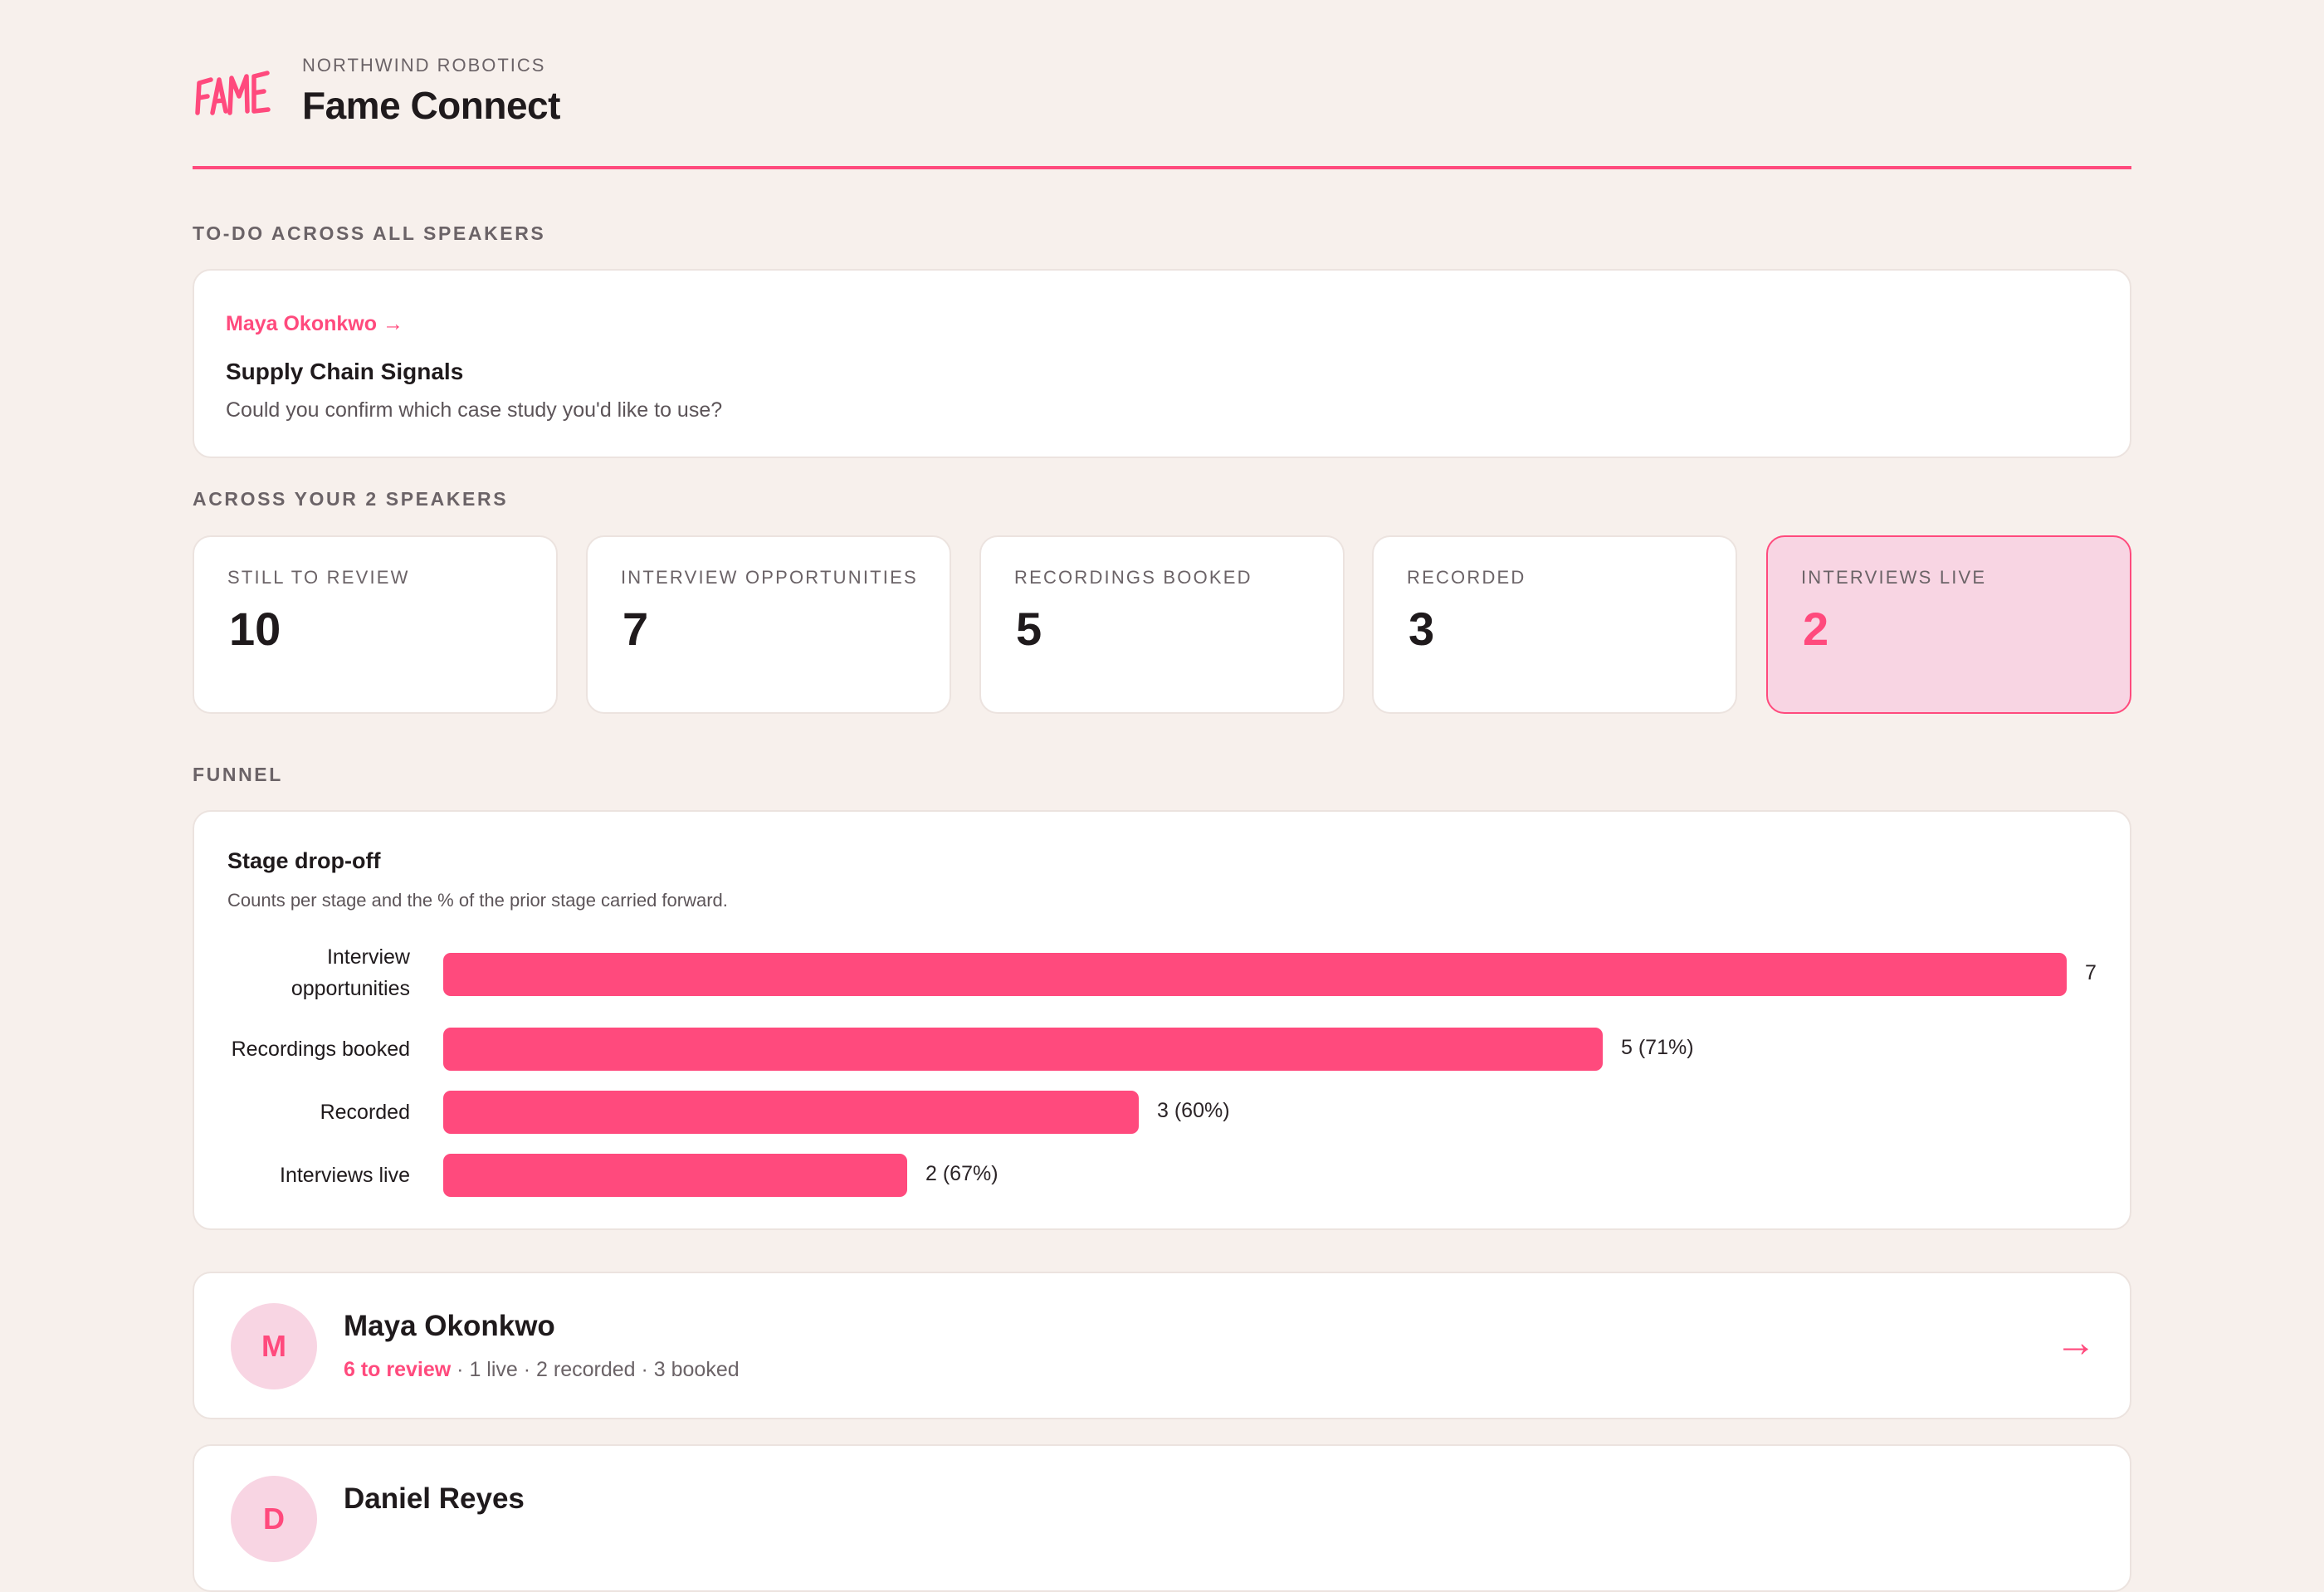 This screenshot has height=1592, width=2324. What do you see at coordinates (1162, 1518) in the screenshot?
I see `speaker-card: D Daniel Reyes` at bounding box center [1162, 1518].